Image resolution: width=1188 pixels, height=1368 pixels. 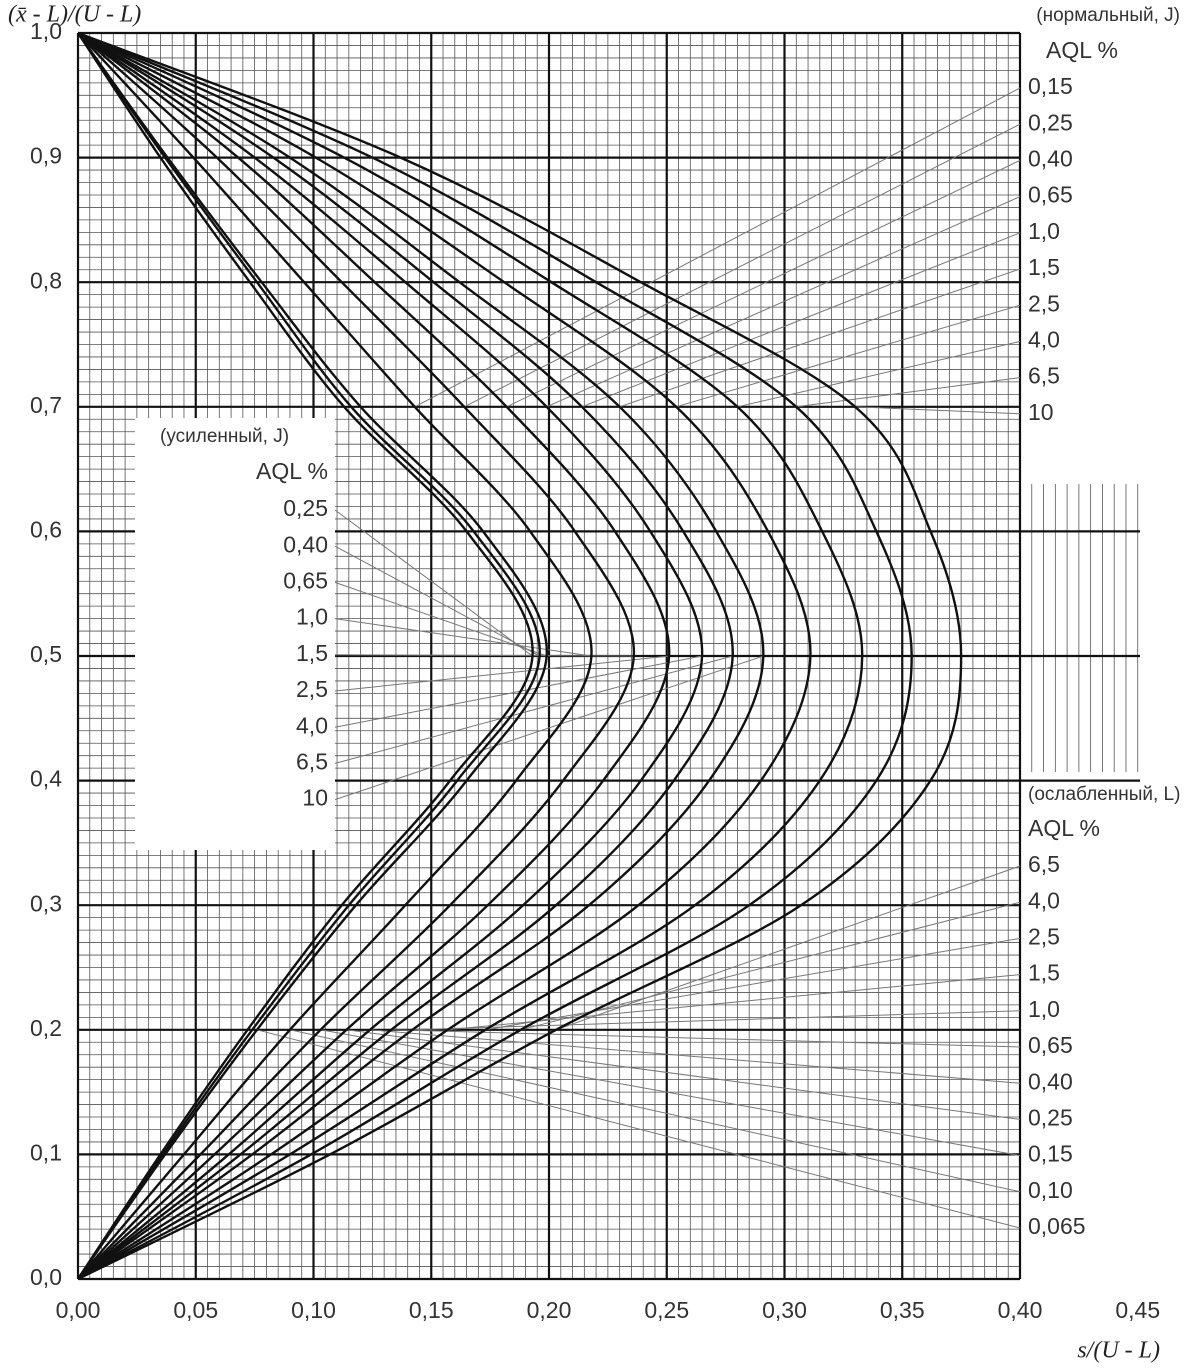 I want to click on y-tick-label: 0,3, so click(x=46, y=903).